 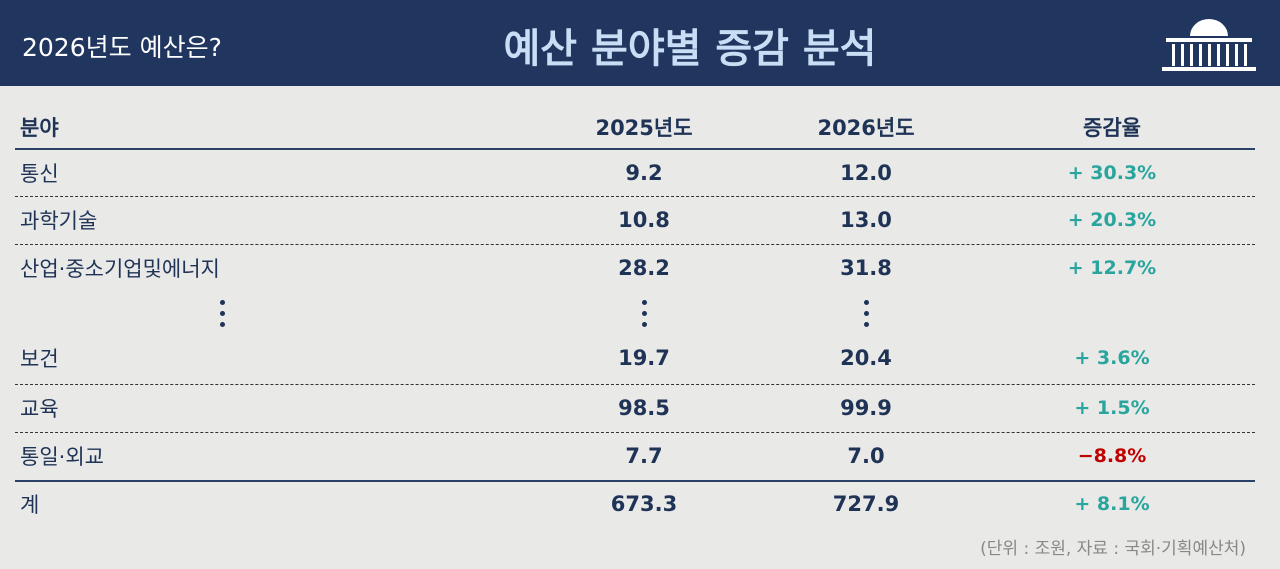 What do you see at coordinates (1113, 549) in the screenshot?
I see `footnote: (단위 : 조원, 자료 : 국회·기획예산처)` at bounding box center [1113, 549].